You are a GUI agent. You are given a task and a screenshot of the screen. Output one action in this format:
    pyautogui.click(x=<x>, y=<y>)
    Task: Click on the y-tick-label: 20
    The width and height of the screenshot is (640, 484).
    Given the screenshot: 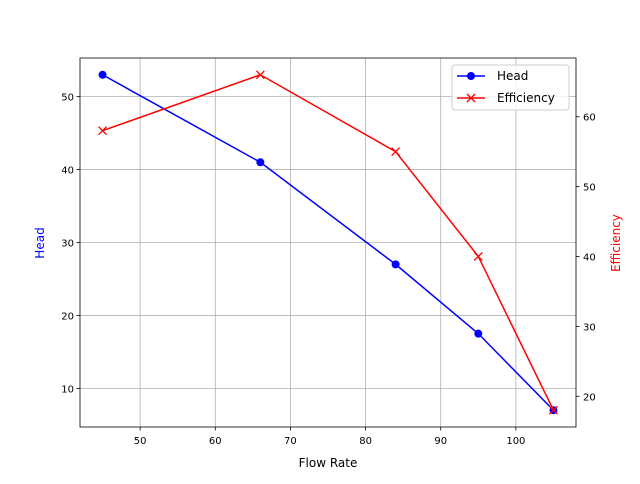 What is the action you would take?
    pyautogui.click(x=67, y=316)
    